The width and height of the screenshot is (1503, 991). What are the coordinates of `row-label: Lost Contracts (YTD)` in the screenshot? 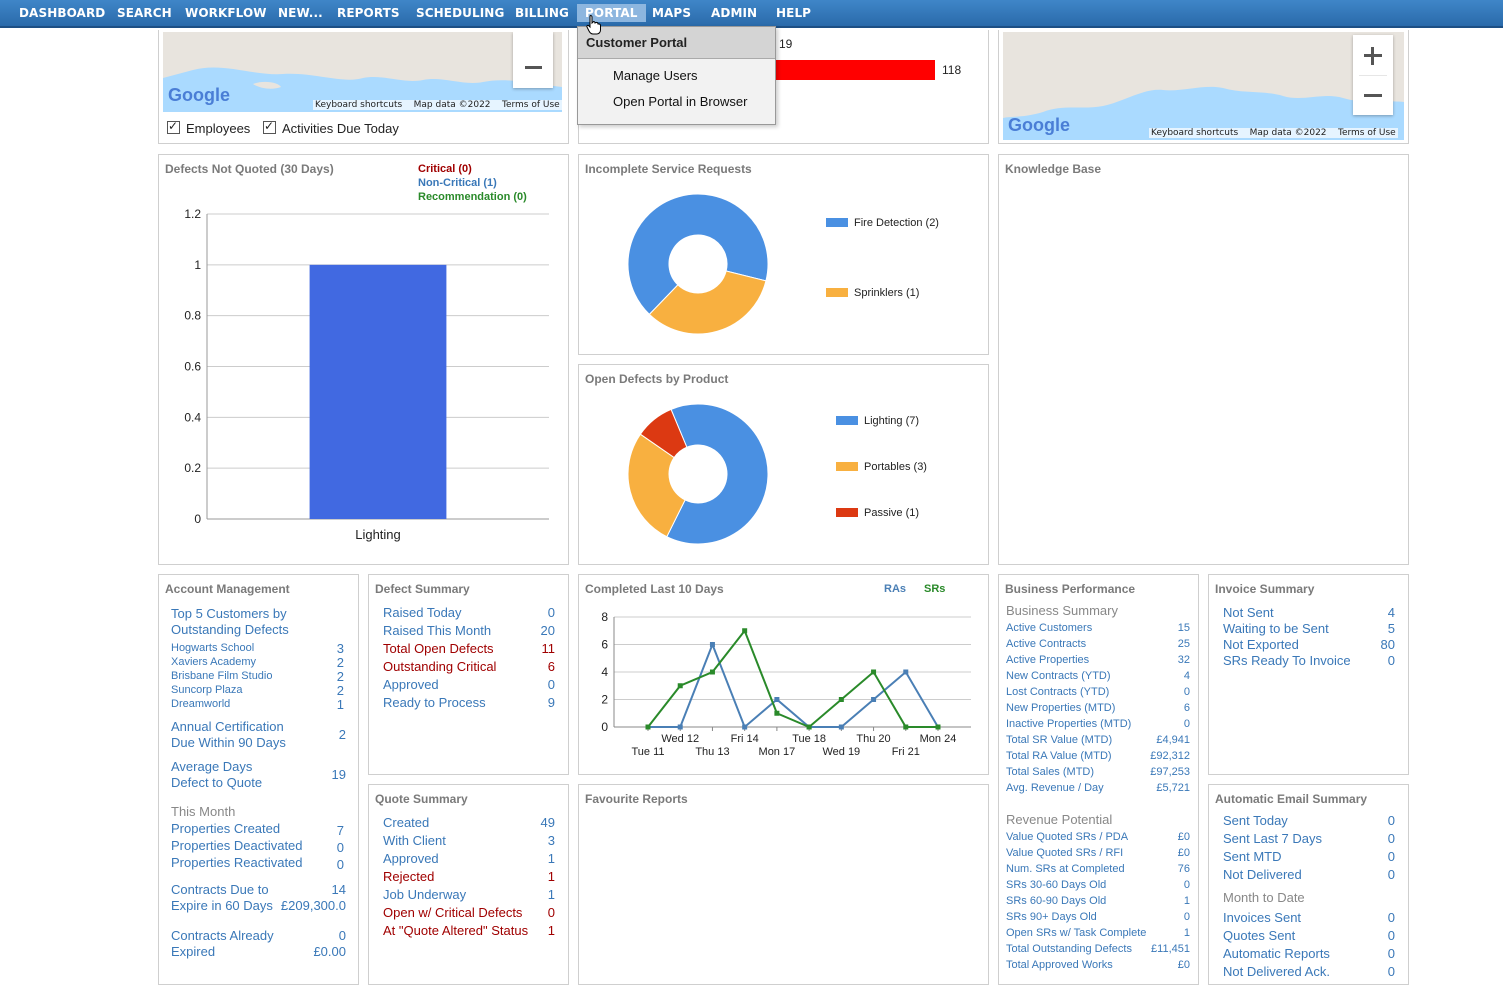 It's located at (1058, 692).